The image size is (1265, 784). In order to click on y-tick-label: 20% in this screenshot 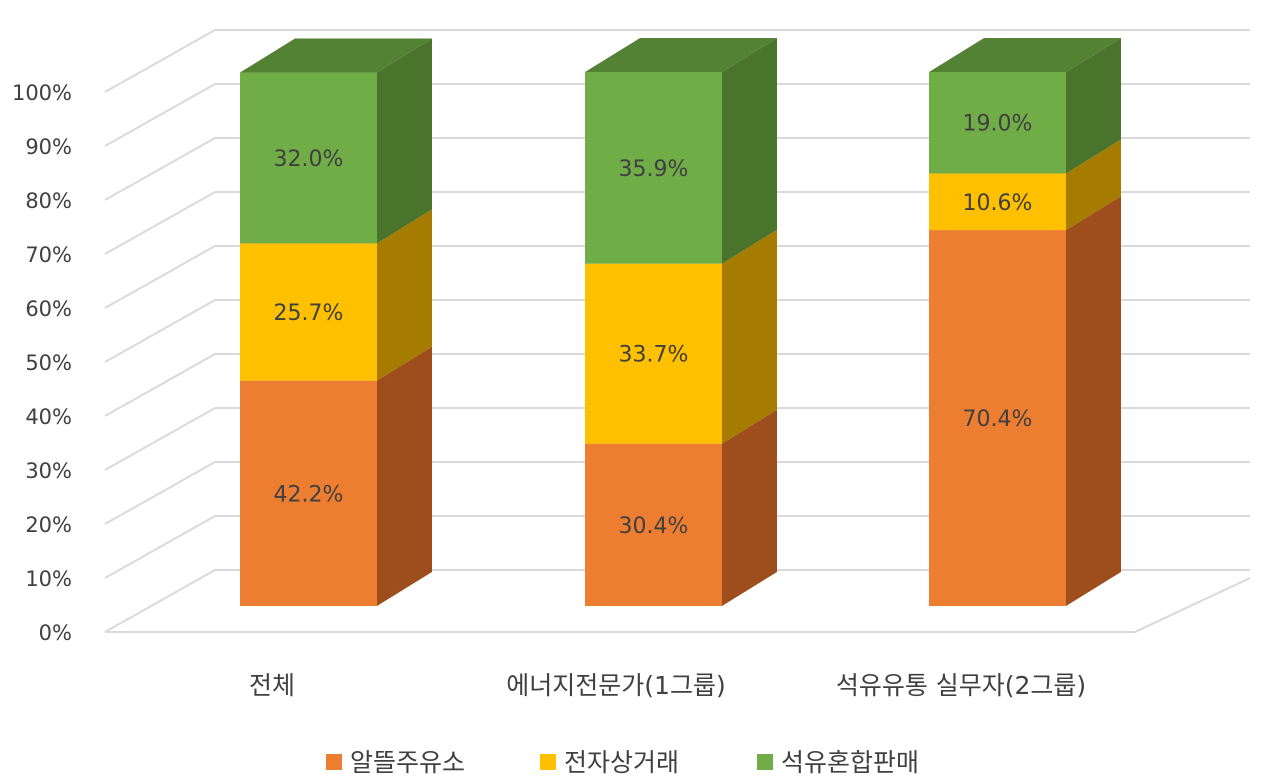, I will do `click(48, 525)`.